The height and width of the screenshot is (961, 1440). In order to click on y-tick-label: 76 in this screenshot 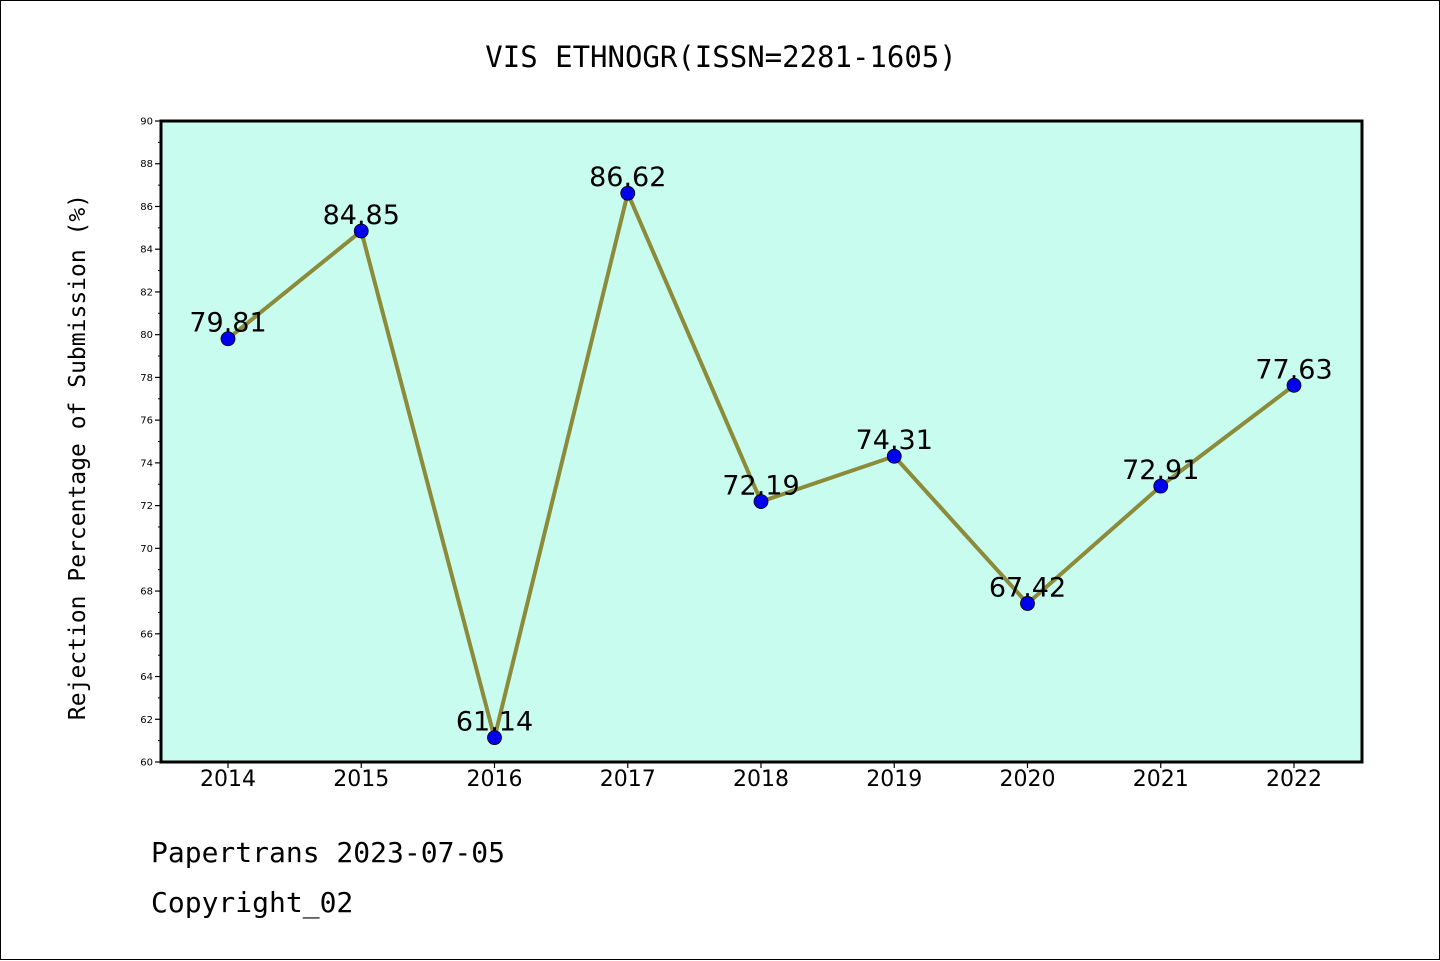, I will do `click(146, 421)`.